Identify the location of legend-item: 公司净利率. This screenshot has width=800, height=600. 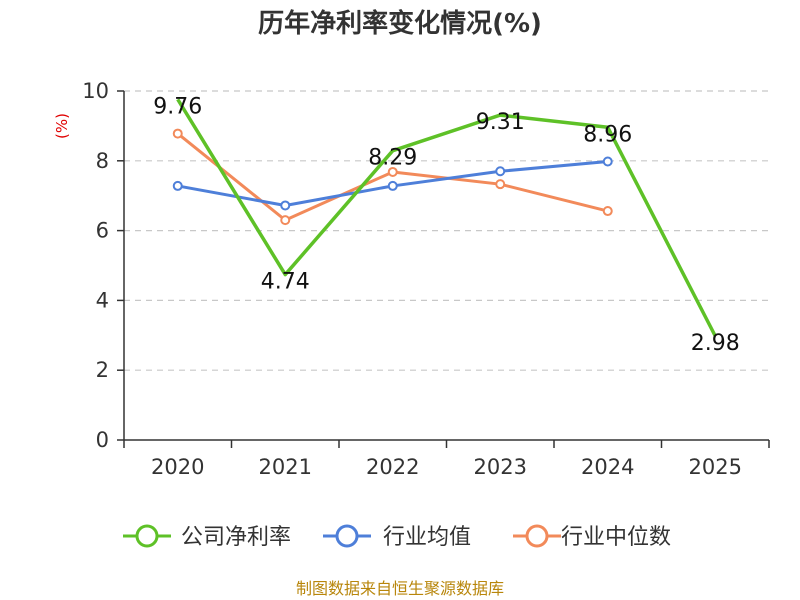
(207, 537).